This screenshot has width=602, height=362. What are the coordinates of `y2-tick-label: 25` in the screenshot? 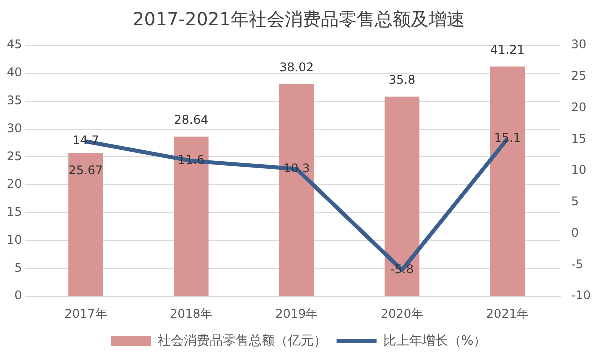 It's located at (579, 76).